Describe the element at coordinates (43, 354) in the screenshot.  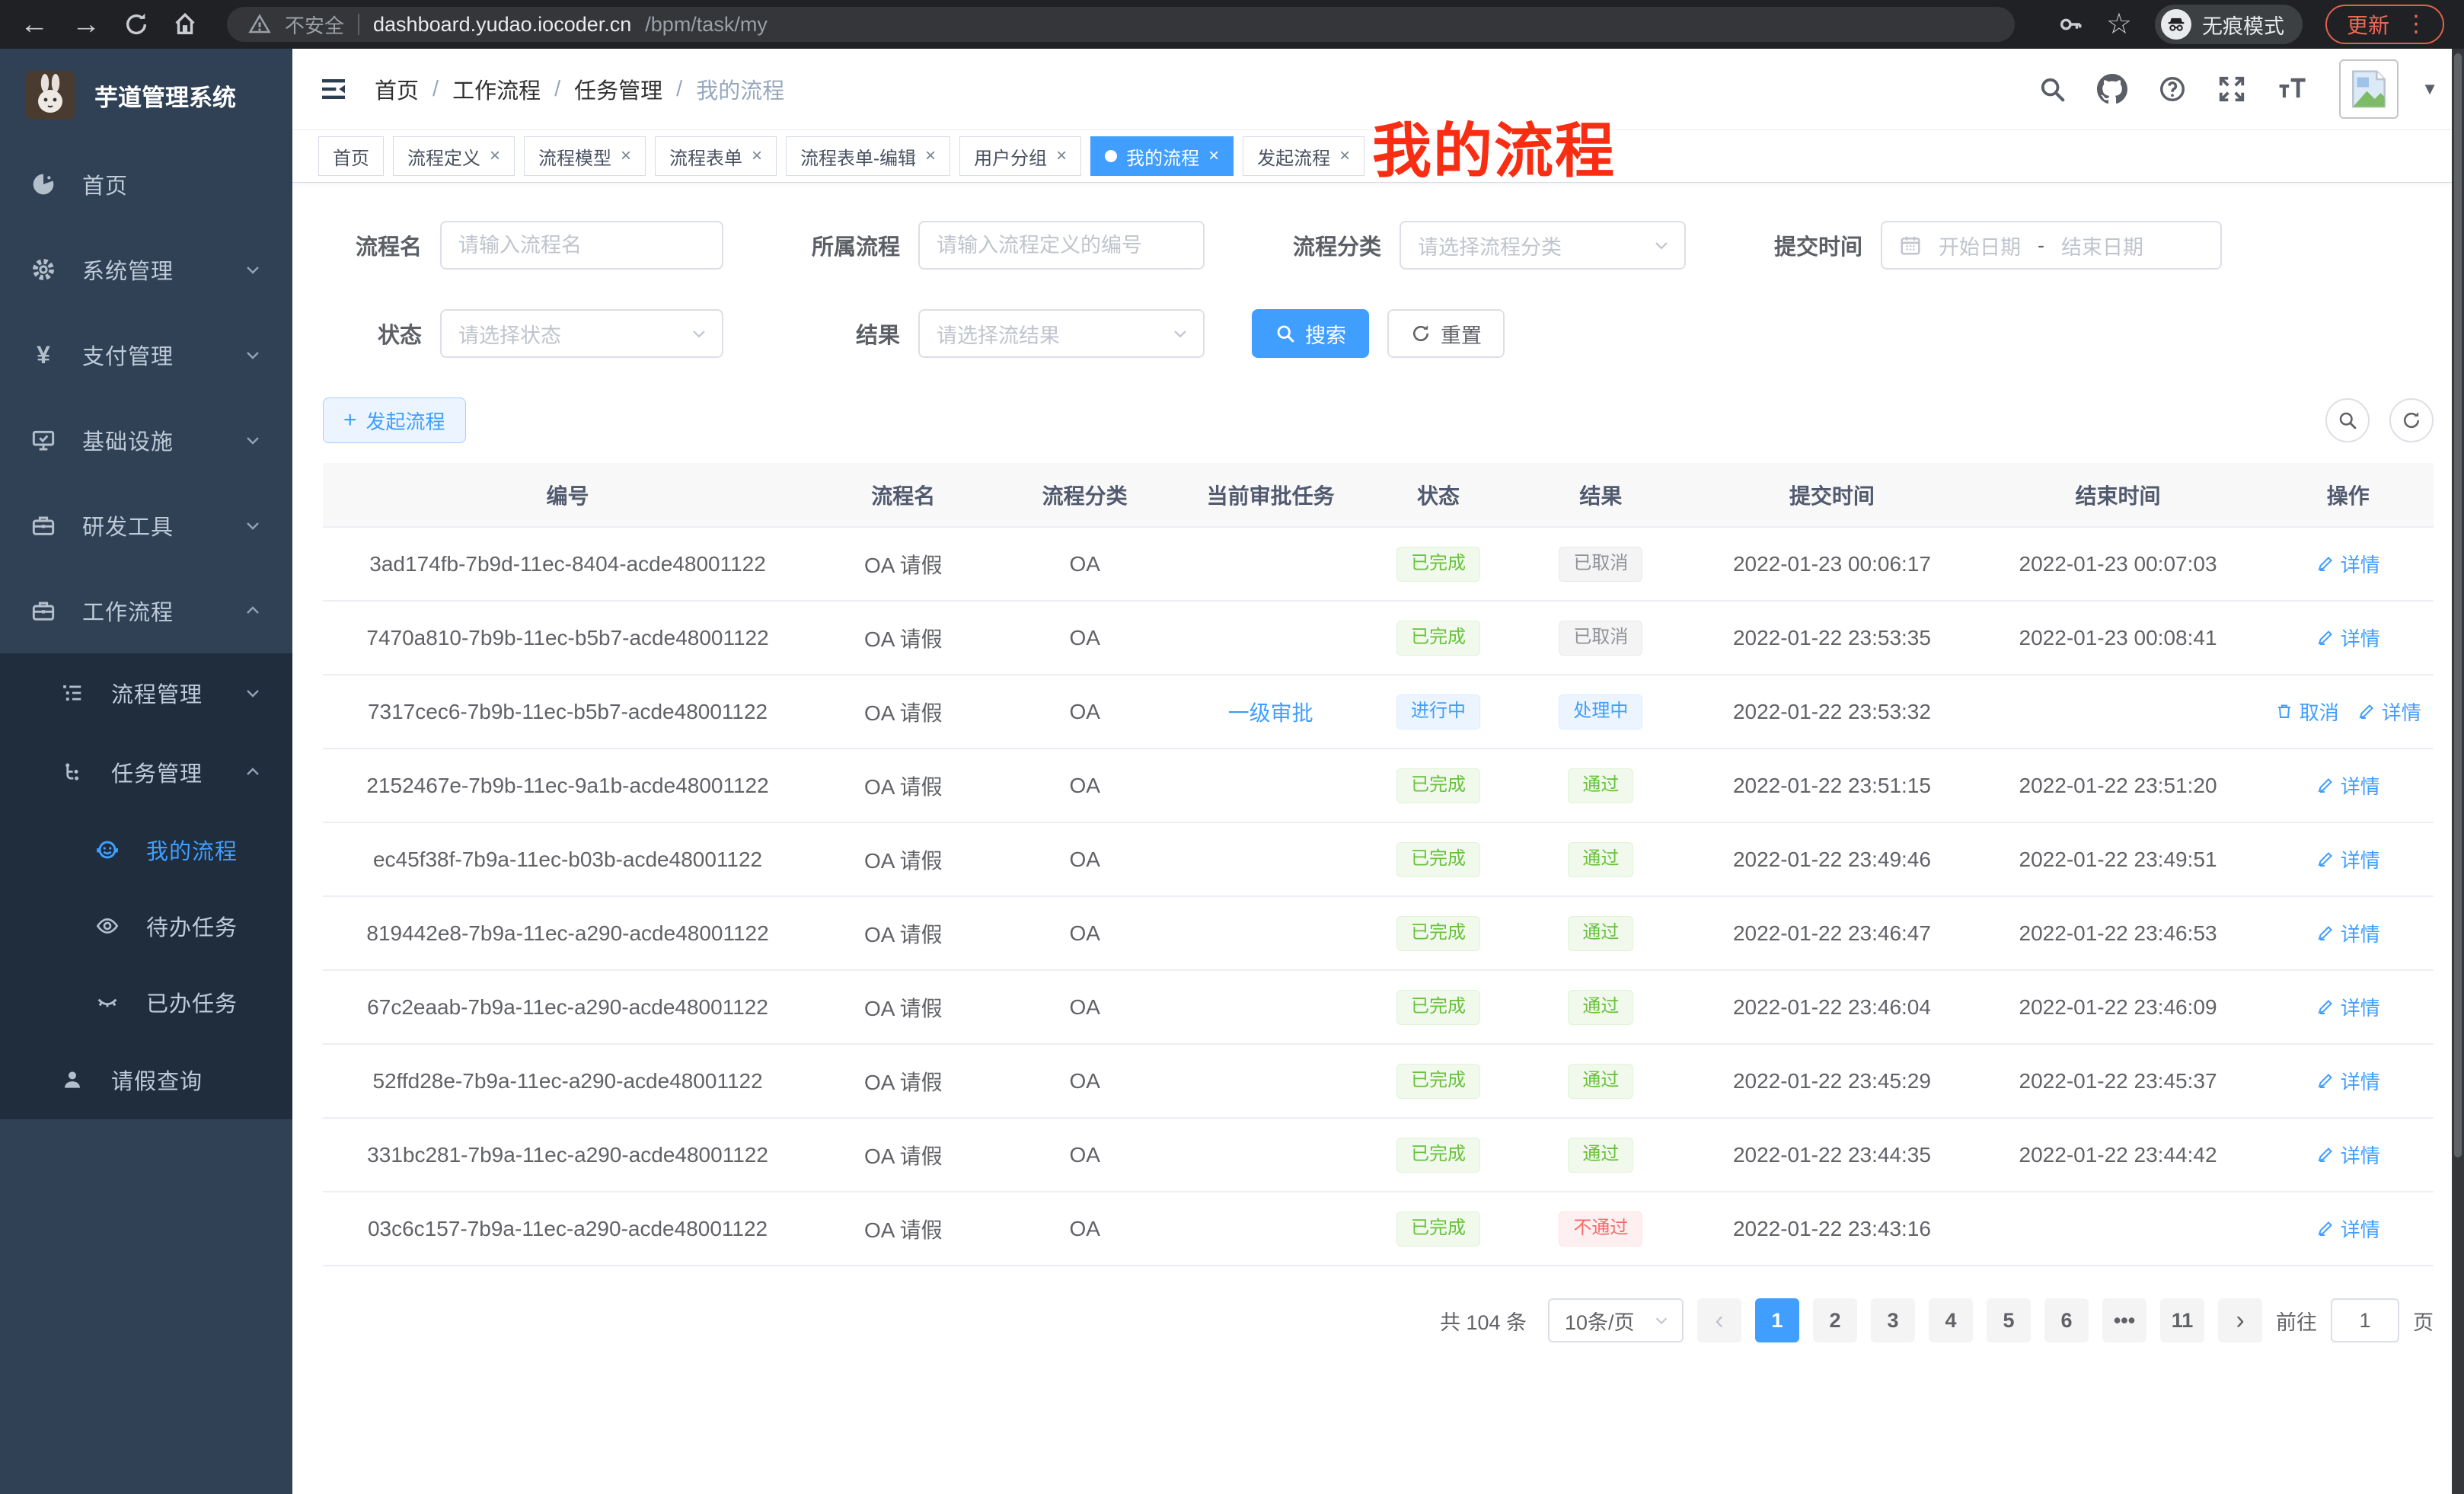
I see `yen-icon: ¥` at that location.